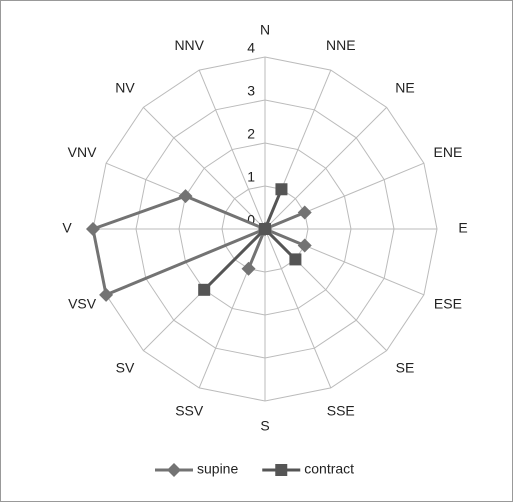  I want to click on category-label: SV, so click(125, 368).